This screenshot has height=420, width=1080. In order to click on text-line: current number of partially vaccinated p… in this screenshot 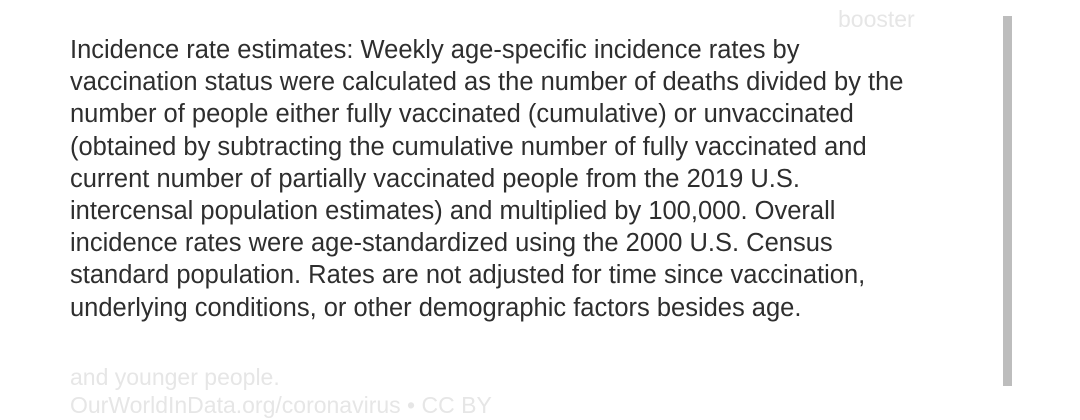, I will do `click(435, 178)`.